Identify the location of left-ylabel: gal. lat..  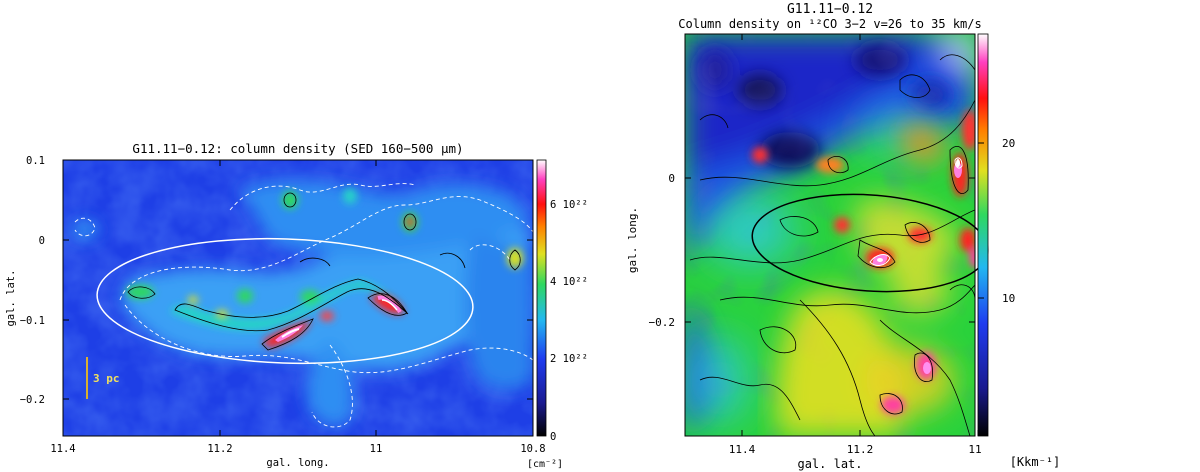
(11, 298).